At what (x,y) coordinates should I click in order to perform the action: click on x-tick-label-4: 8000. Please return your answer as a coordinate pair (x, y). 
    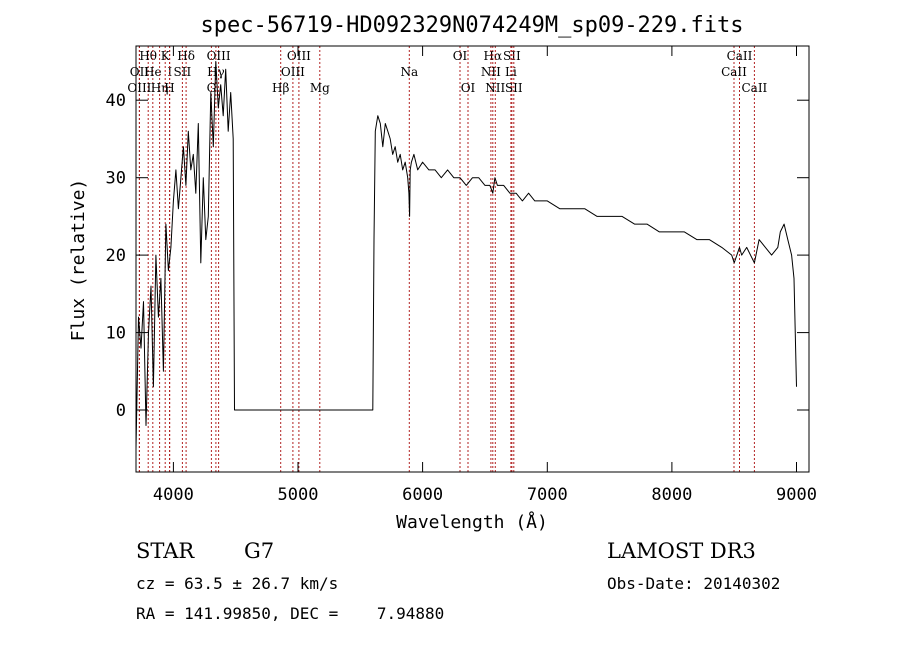
    Looking at the image, I should click on (671, 495).